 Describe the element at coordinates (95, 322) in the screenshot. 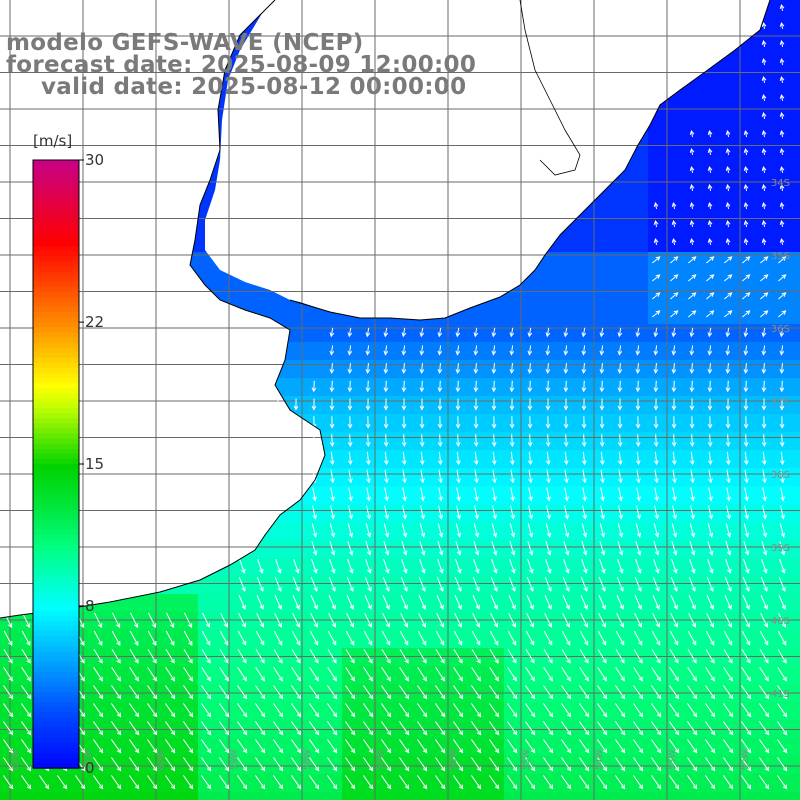

I see `colorbar-tick-label: 22` at that location.